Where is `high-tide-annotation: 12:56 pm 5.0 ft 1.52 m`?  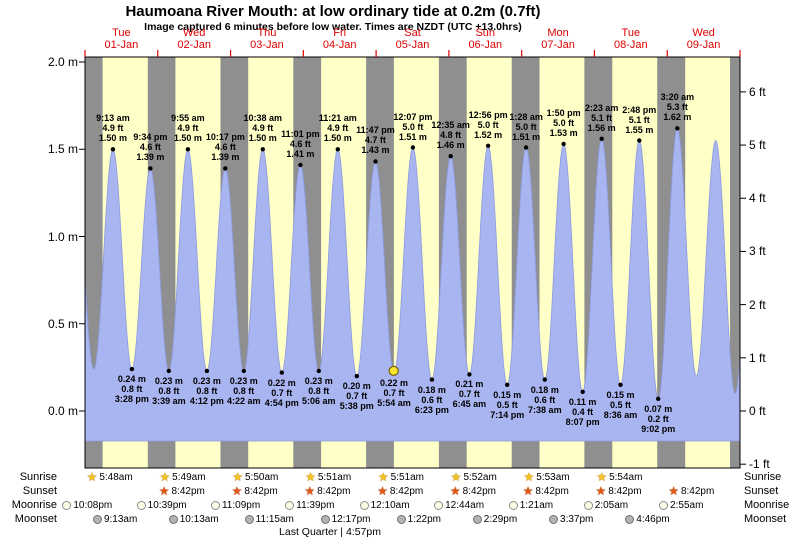
high-tide-annotation: 12:56 pm 5.0 ft 1.52 m is located at coordinates (488, 124).